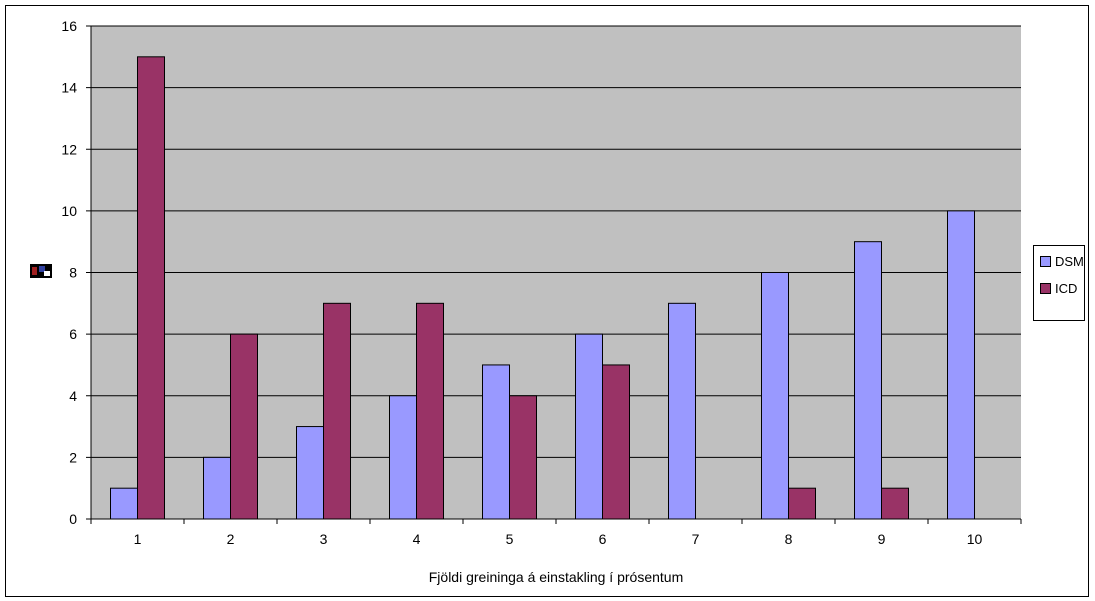 Image resolution: width=1095 pixels, height=601 pixels. Describe the element at coordinates (73, 273) in the screenshot. I see `y-tick-label: 8` at that location.